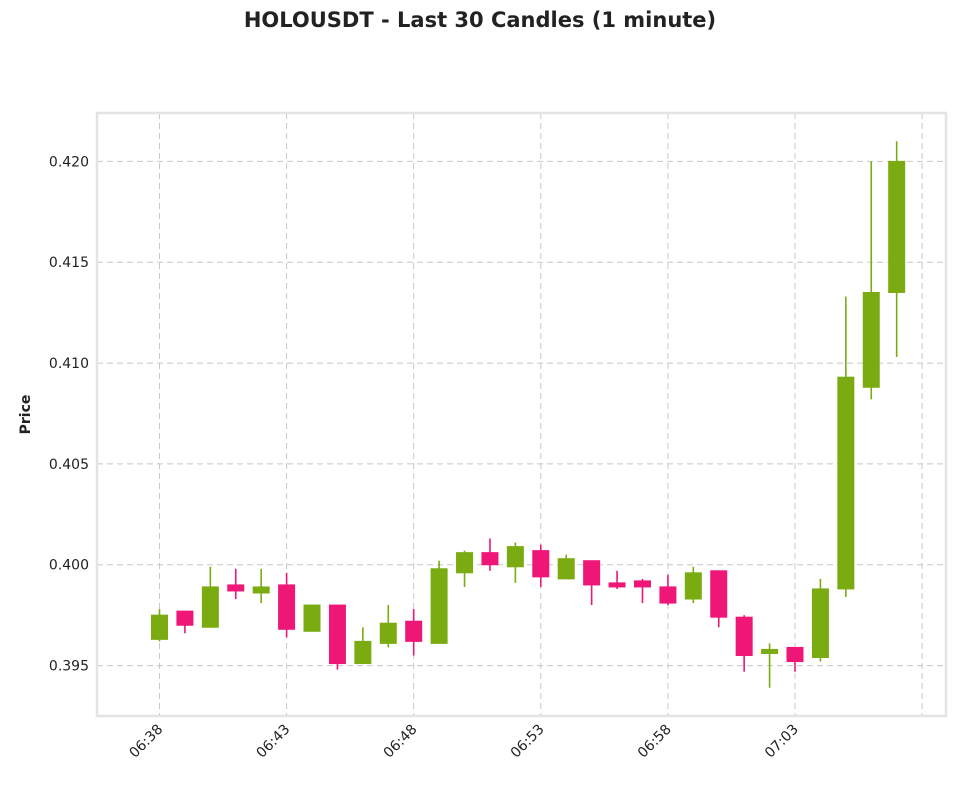 This screenshot has height=785, width=975. What do you see at coordinates (655, 742) in the screenshot?
I see `x-tick-label: 06:58` at bounding box center [655, 742].